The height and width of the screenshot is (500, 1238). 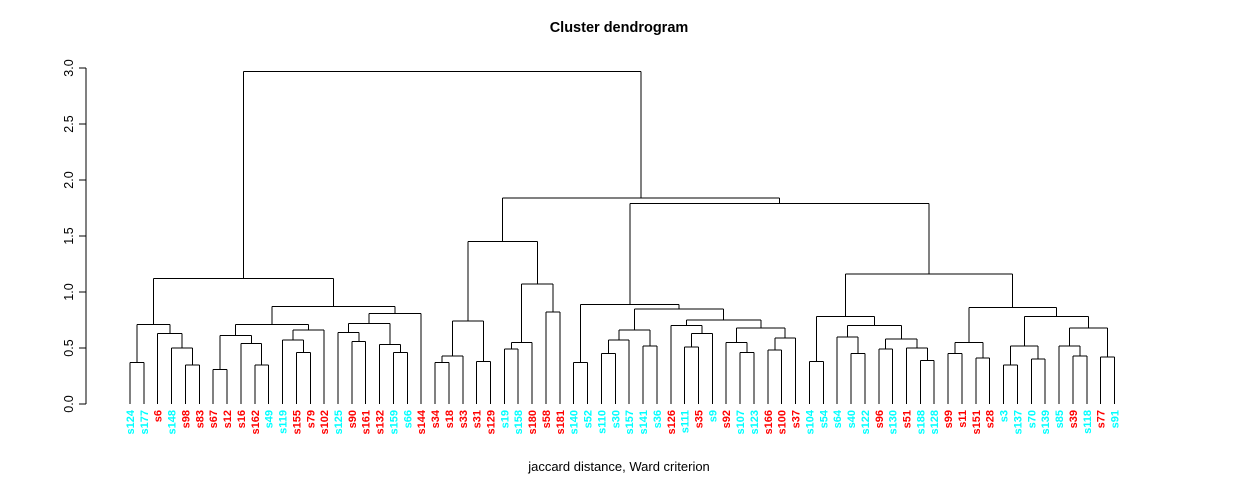 What do you see at coordinates (797, 419) in the screenshot?
I see `leaf-label: s37` at bounding box center [797, 419].